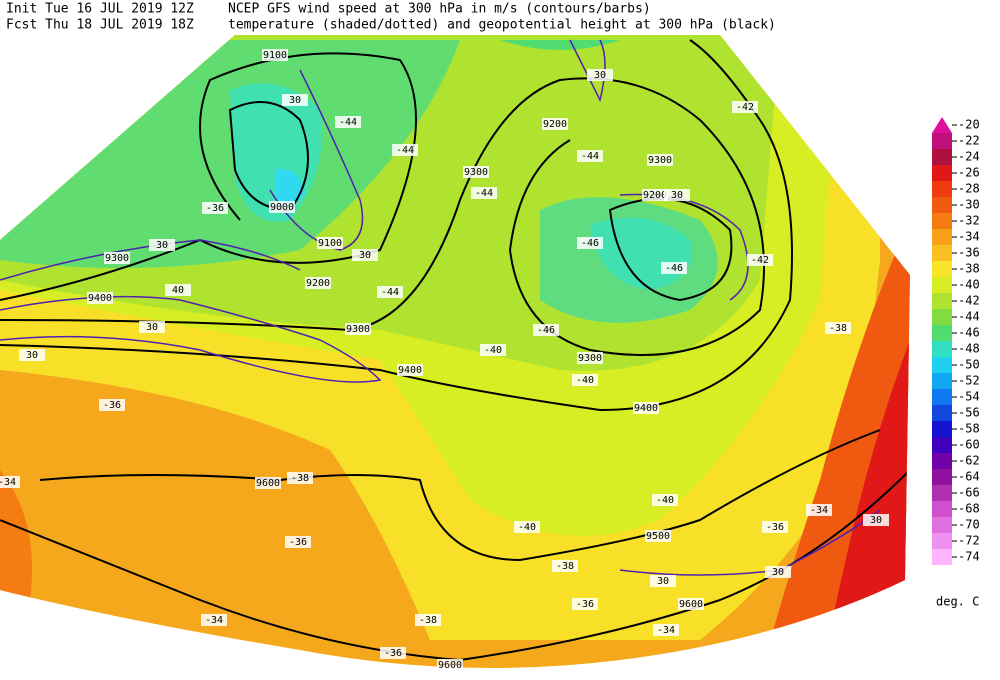 The width and height of the screenshot is (1000, 680). I want to click on contour-label: 9600, so click(691, 604).